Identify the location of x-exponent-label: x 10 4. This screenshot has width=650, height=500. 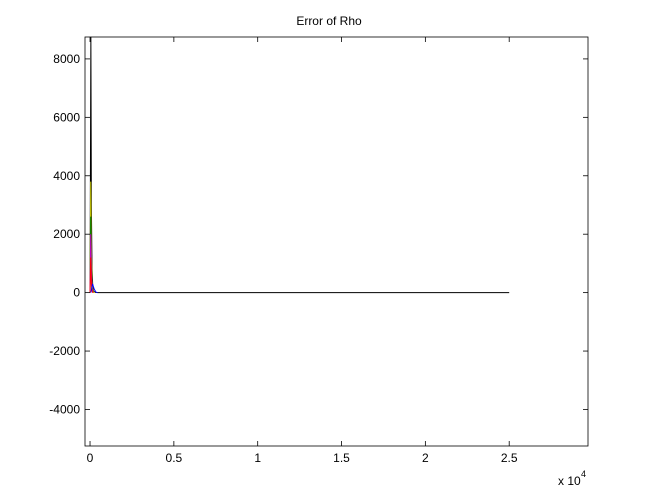
(572, 478).